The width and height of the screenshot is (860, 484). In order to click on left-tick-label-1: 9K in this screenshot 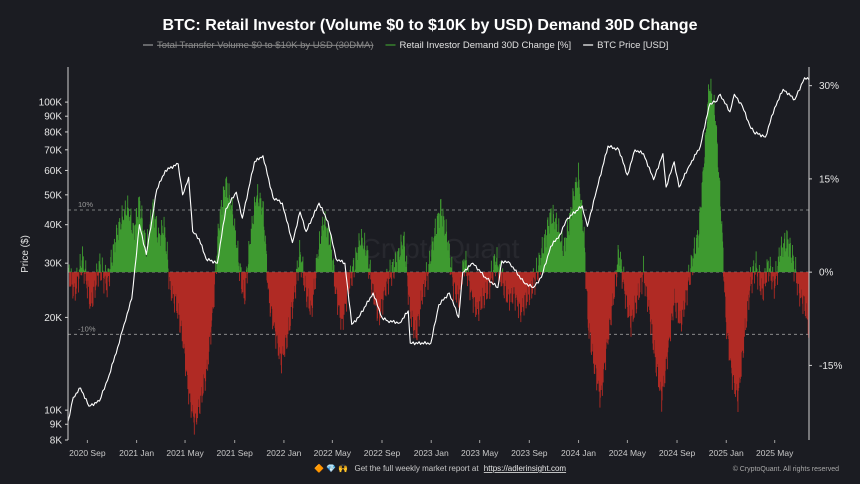, I will do `click(56, 425)`.